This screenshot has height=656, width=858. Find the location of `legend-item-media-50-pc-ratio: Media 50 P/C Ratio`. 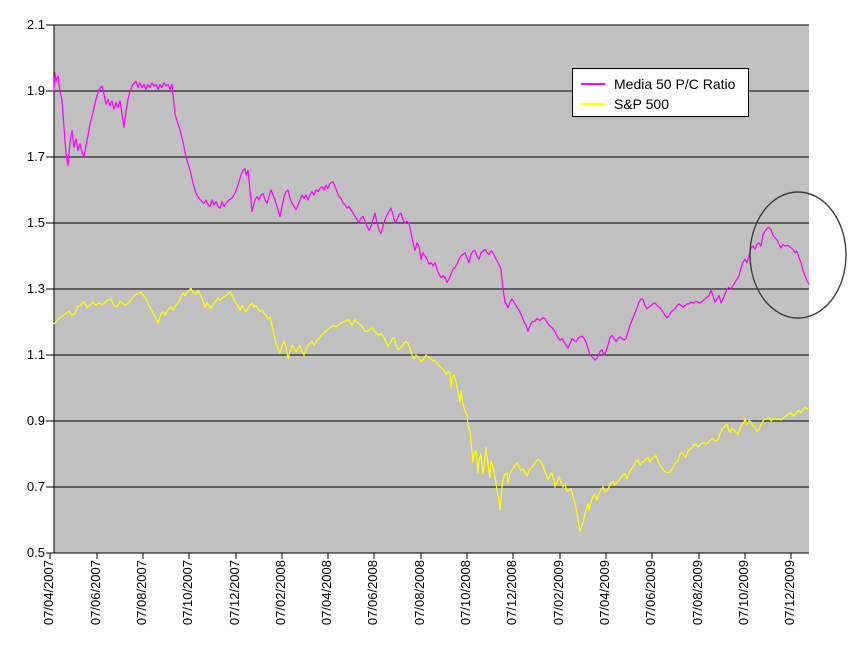

legend-item-media-50-pc-ratio: Media 50 P/C Ratio is located at coordinates (664, 84).